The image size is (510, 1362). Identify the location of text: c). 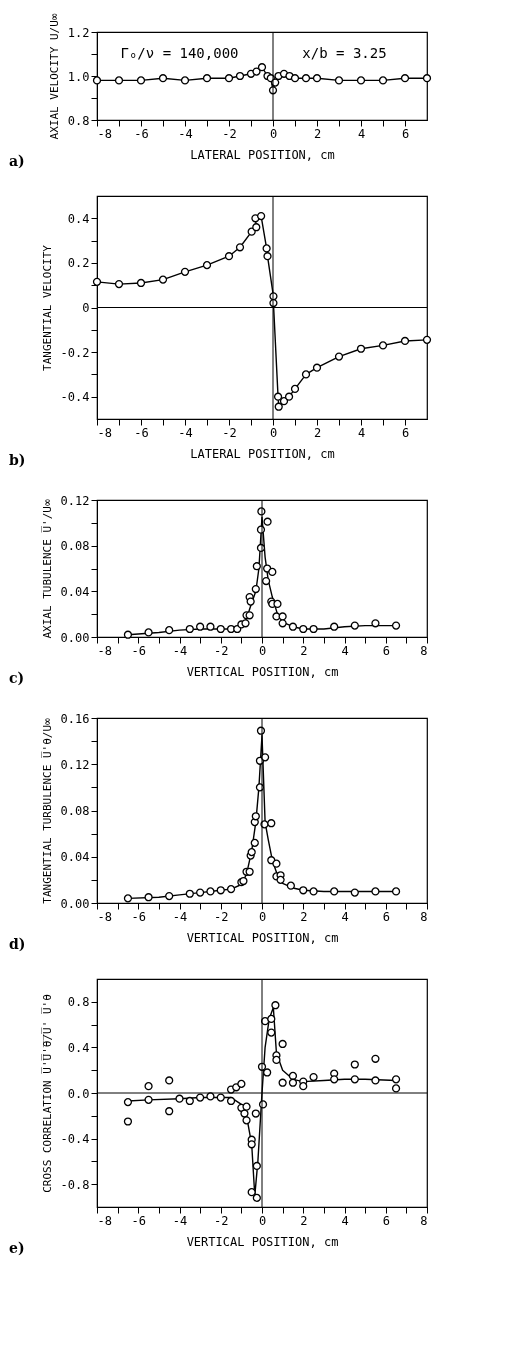
(17, 678).